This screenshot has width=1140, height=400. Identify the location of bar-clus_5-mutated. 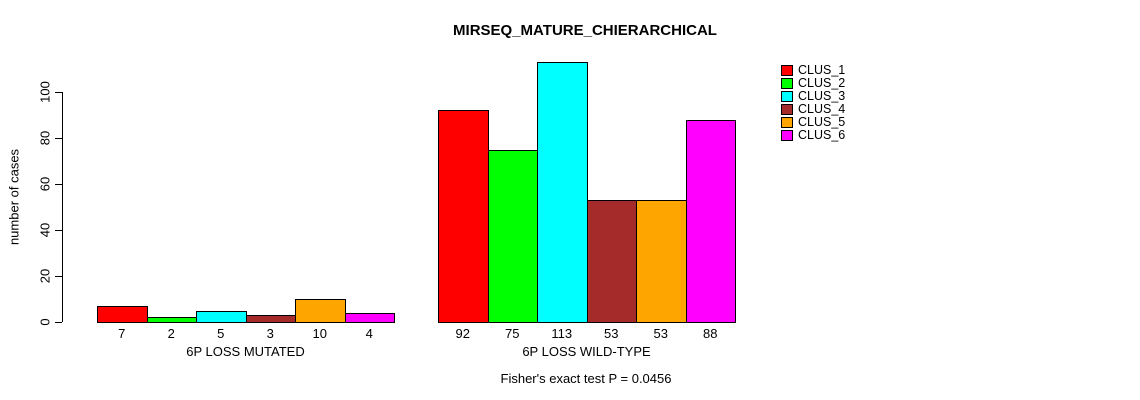
(320, 311).